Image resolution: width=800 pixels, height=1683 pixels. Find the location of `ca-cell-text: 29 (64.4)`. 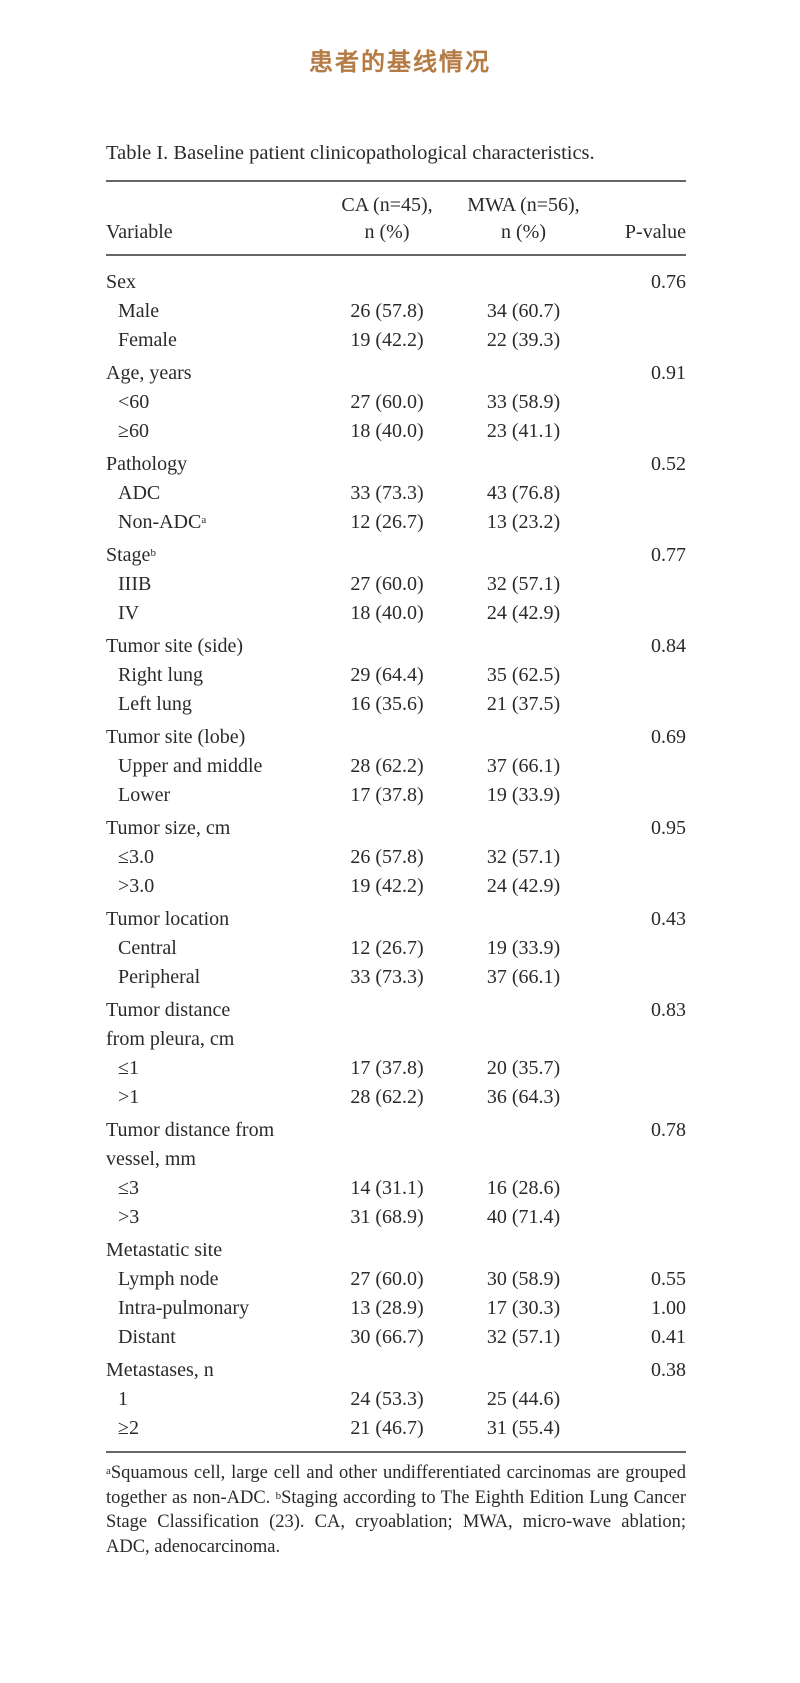

ca-cell-text: 29 (64.4) is located at coordinates (387, 675).